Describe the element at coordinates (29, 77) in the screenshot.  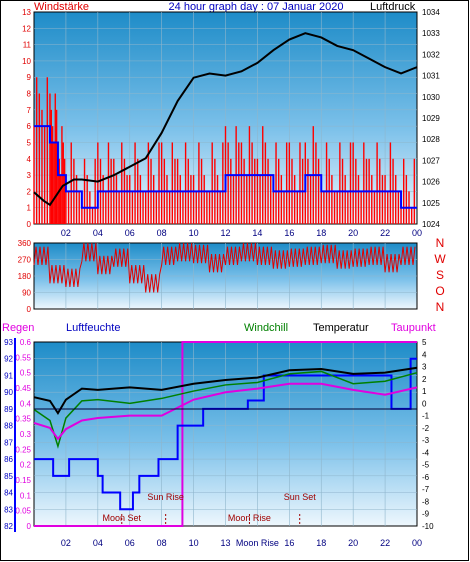
I see `y-tick-wind: 9` at that location.